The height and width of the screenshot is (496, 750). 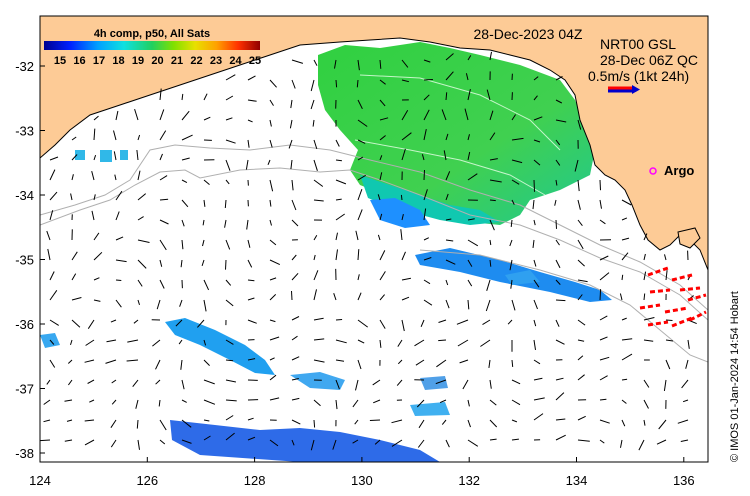 I want to click on sst-contours, so click(x=457, y=135).